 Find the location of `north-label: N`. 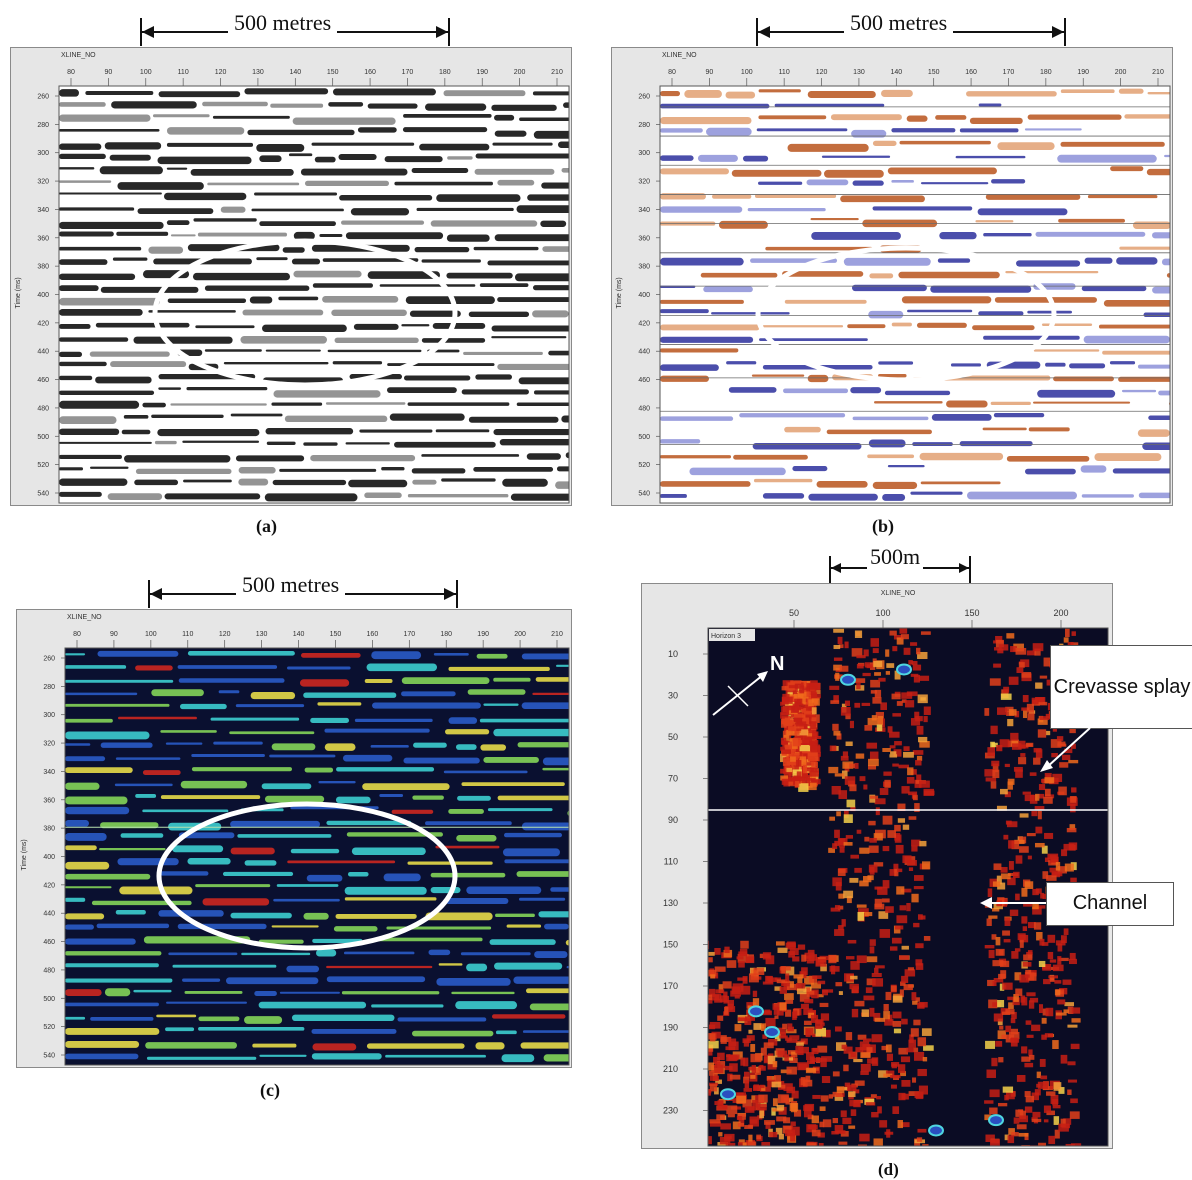

north-label: N is located at coordinates (777, 664).